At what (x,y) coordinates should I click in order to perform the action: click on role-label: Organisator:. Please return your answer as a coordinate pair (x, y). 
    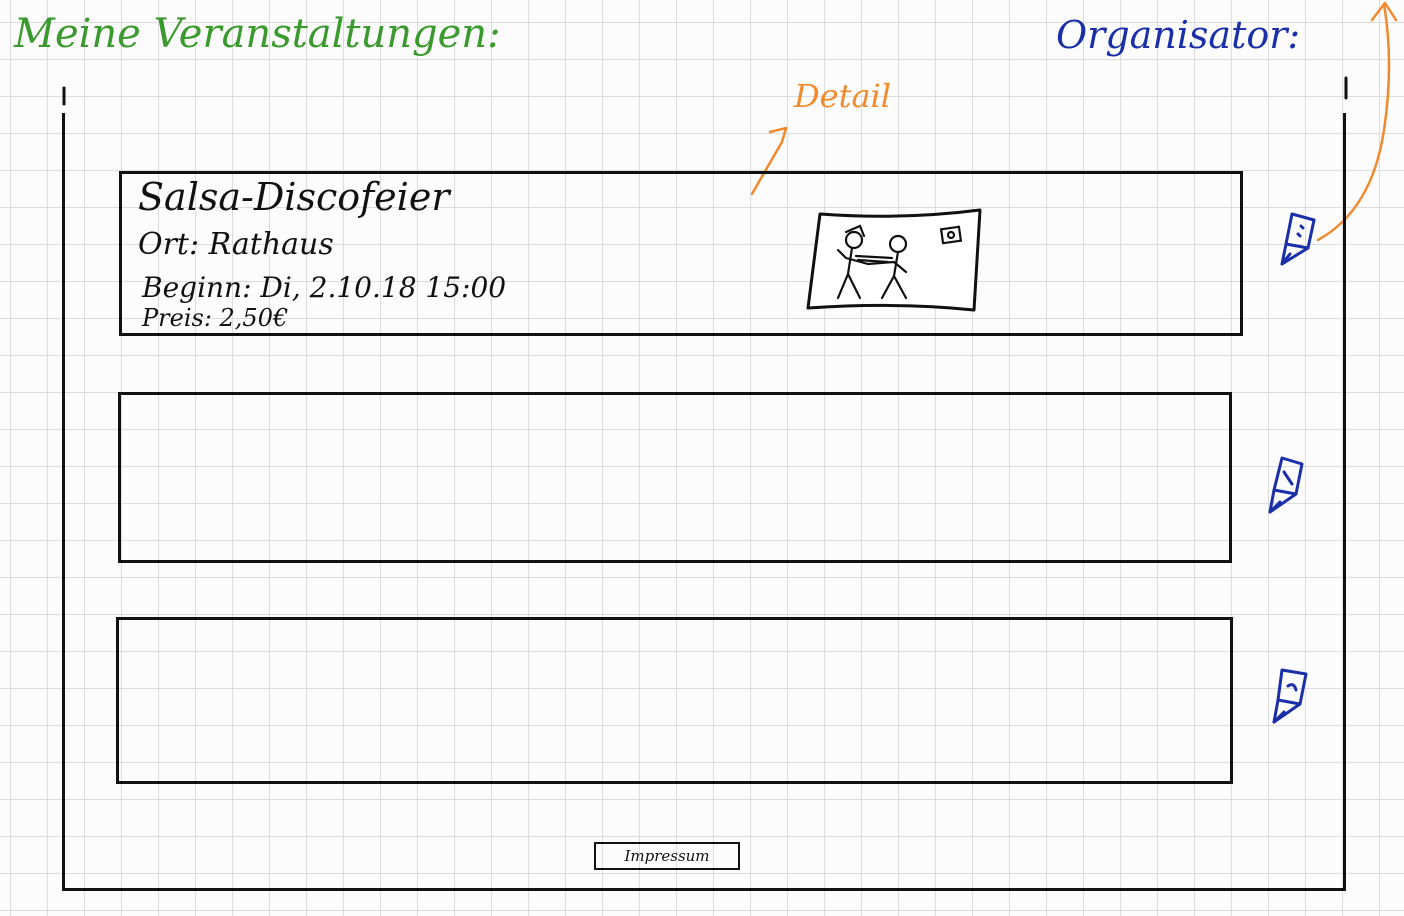
    Looking at the image, I should click on (1178, 35).